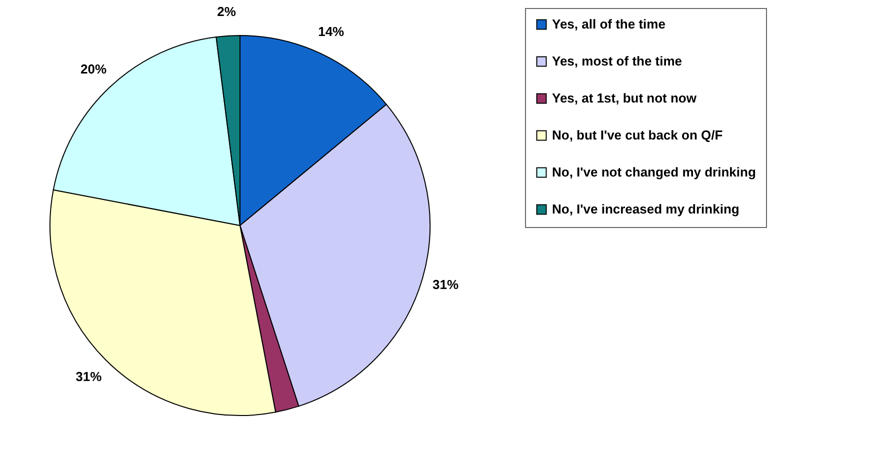 The image size is (895, 473). Describe the element at coordinates (331, 31) in the screenshot. I see `data-label: 14%` at that location.